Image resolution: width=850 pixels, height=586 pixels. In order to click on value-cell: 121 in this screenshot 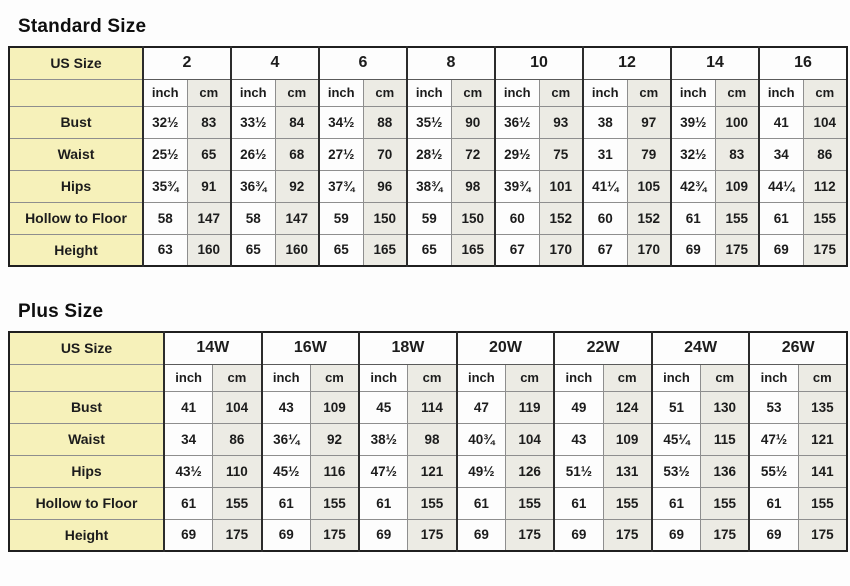, I will do `click(822, 438)`.